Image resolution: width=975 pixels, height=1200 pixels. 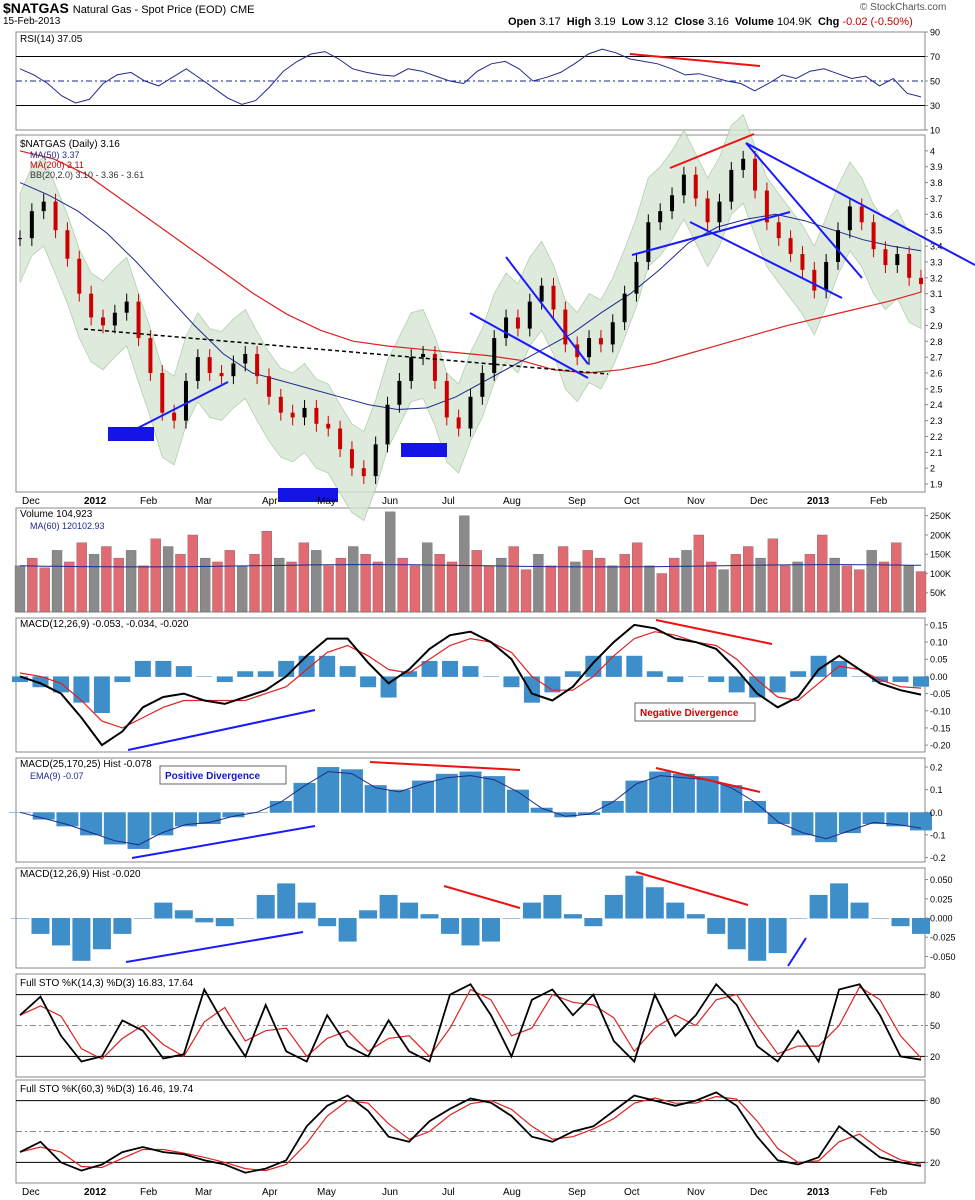 I want to click on price-x-label-14: Feb, so click(x=879, y=501).